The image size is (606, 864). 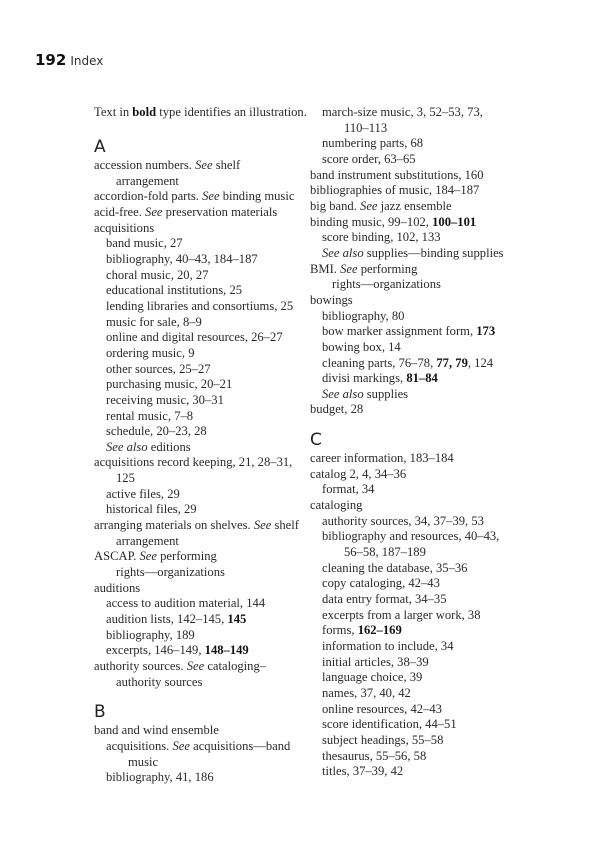 I want to click on index-subentry: bow marker assignment form, 173, so click(x=407, y=332).